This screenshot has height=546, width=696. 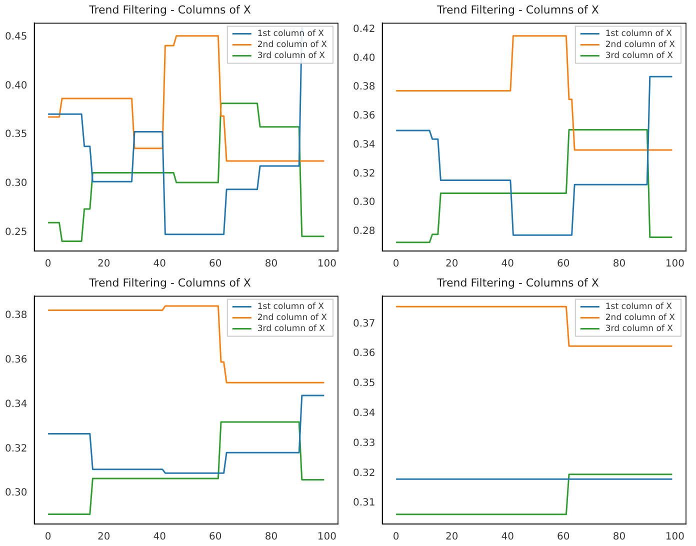 What do you see at coordinates (364, 29) in the screenshot?
I see `y-tick-label: 0.42` at bounding box center [364, 29].